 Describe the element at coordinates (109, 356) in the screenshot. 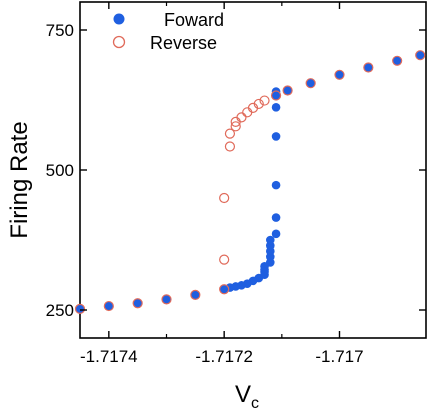

I see `x-tick-label: -1.7174` at that location.